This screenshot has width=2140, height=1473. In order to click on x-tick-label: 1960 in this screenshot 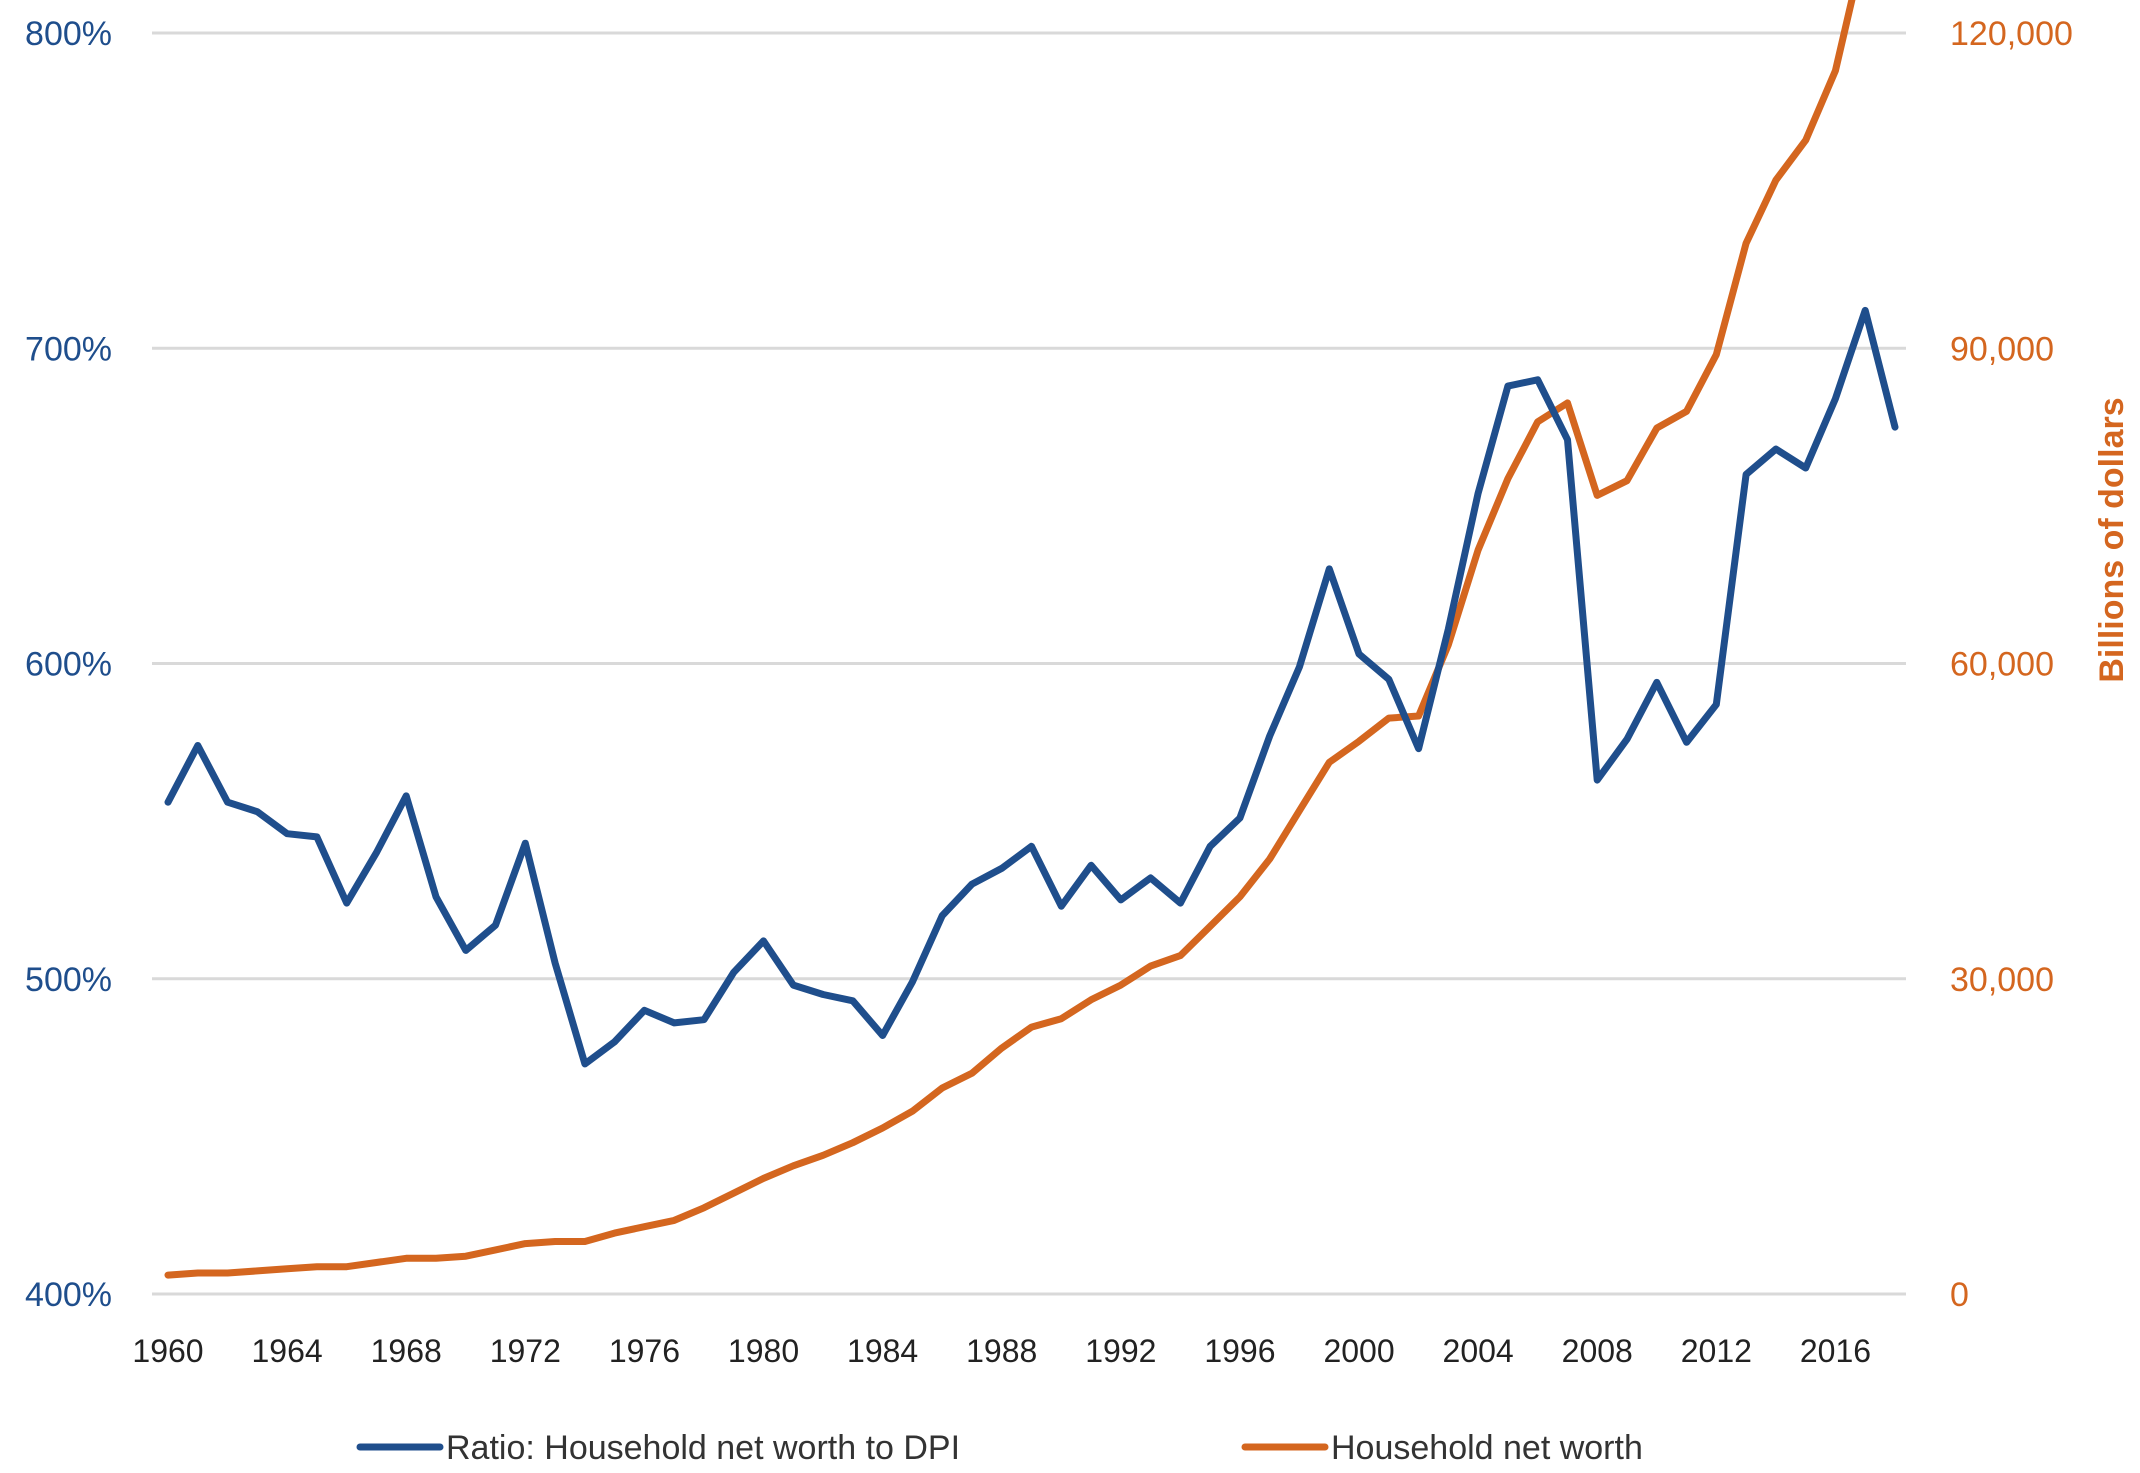, I will do `click(167, 1351)`.